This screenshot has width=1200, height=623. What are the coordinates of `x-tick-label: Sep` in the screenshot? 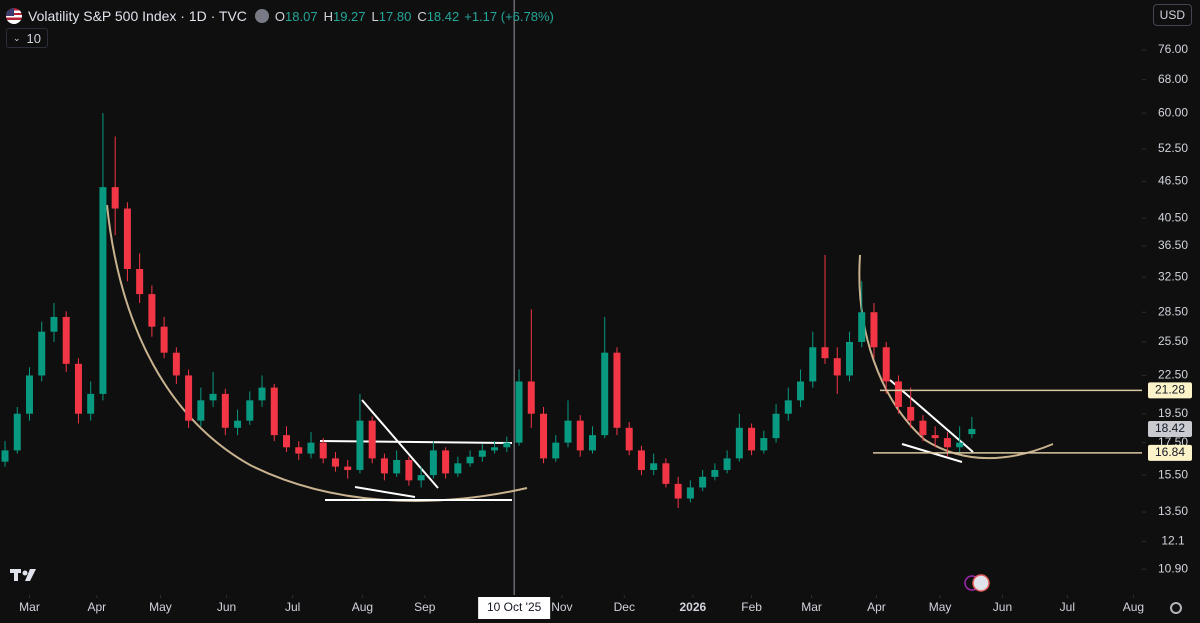 It's located at (425, 607).